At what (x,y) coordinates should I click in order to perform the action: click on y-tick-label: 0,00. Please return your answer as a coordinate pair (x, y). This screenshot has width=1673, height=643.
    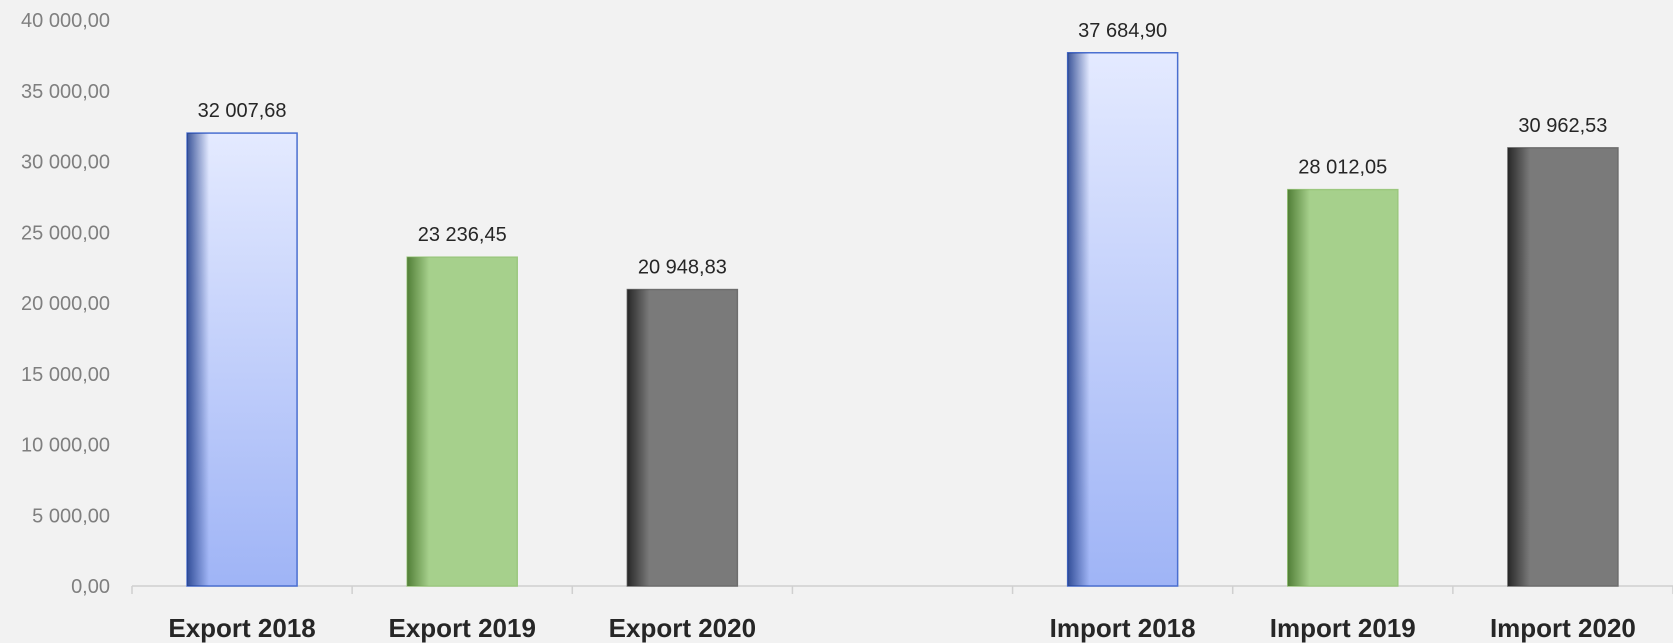
    Looking at the image, I should click on (90, 587).